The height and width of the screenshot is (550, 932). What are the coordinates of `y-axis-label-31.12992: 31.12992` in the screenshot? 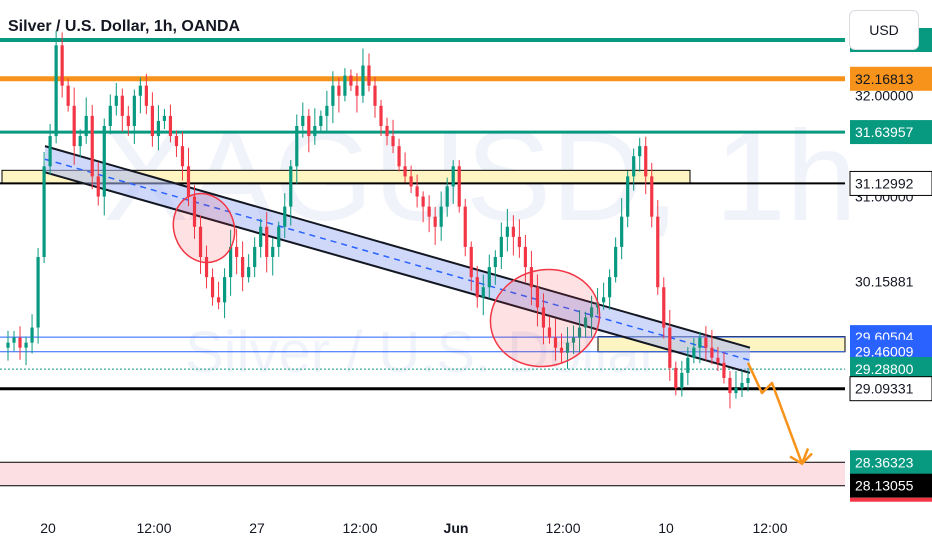 It's located at (884, 183).